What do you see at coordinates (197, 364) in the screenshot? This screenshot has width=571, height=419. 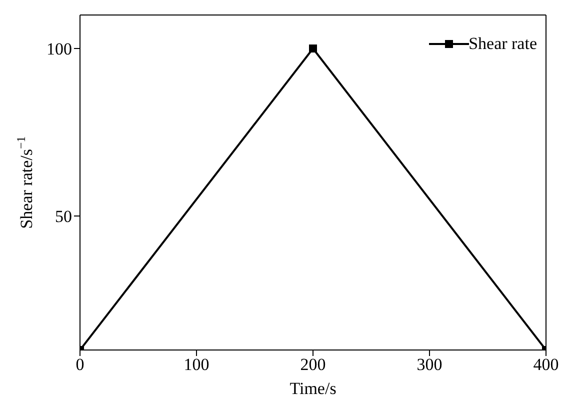 I see `x-tick-label: 100` at bounding box center [197, 364].